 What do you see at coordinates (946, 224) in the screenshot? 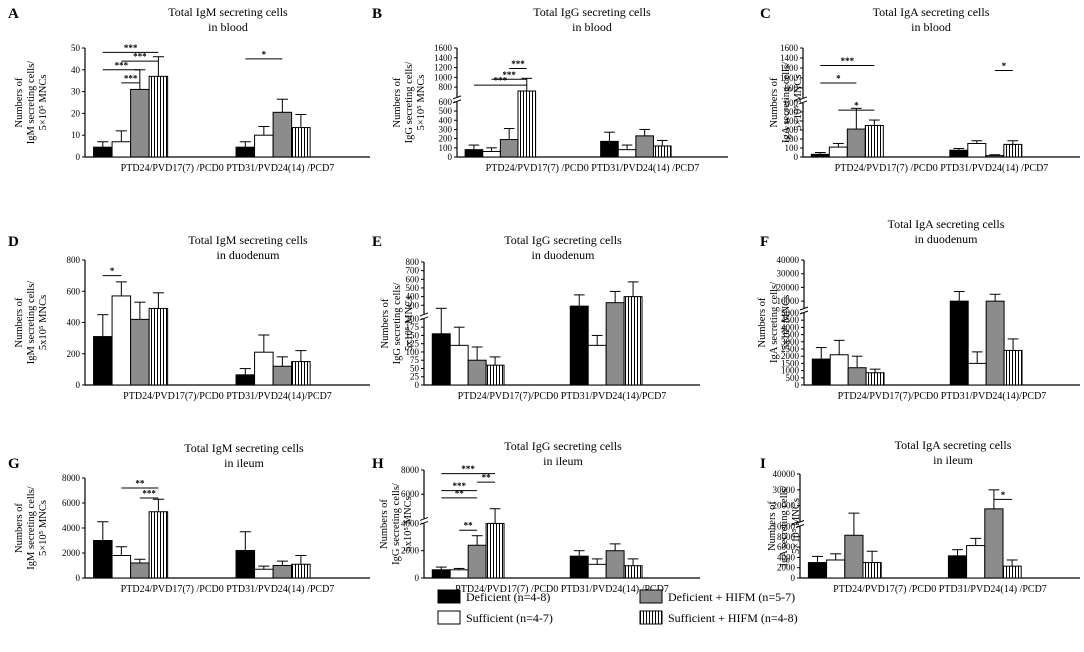
I see `chart-title: Total IgA secreting cells` at bounding box center [946, 224].